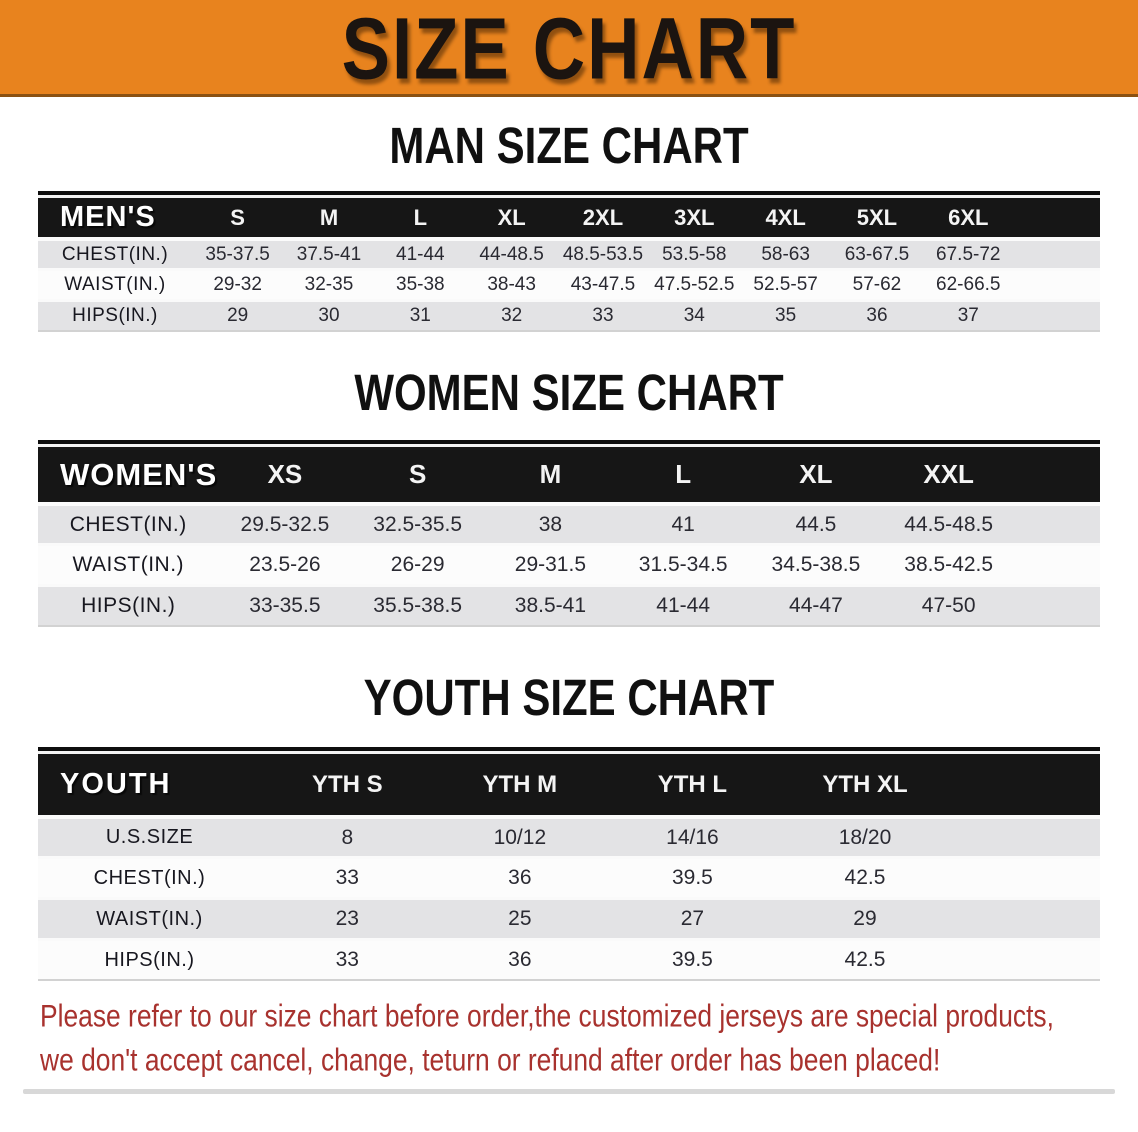 The width and height of the screenshot is (1138, 1132). I want to click on size-value-cell: 44.5, so click(816, 522).